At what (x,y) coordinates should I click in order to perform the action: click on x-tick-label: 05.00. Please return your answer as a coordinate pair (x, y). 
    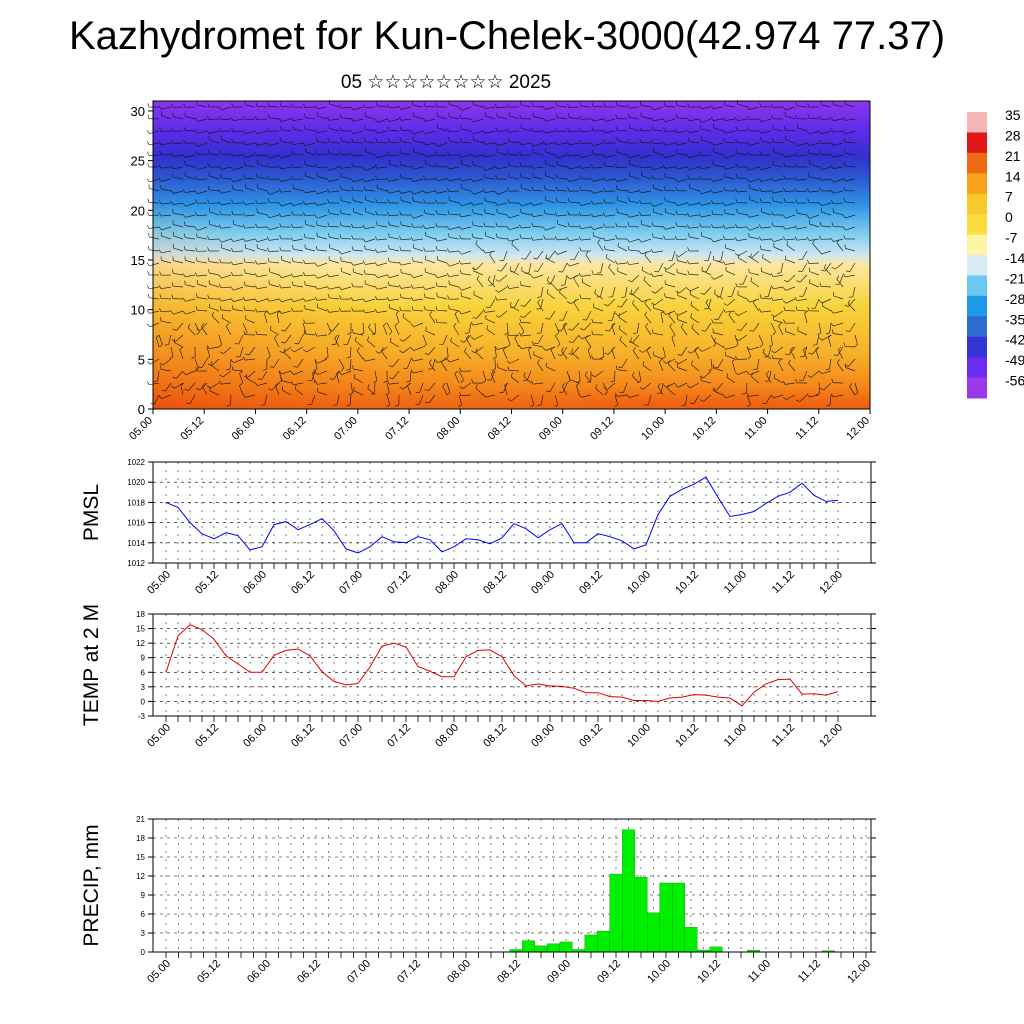
    Looking at the image, I should click on (159, 972).